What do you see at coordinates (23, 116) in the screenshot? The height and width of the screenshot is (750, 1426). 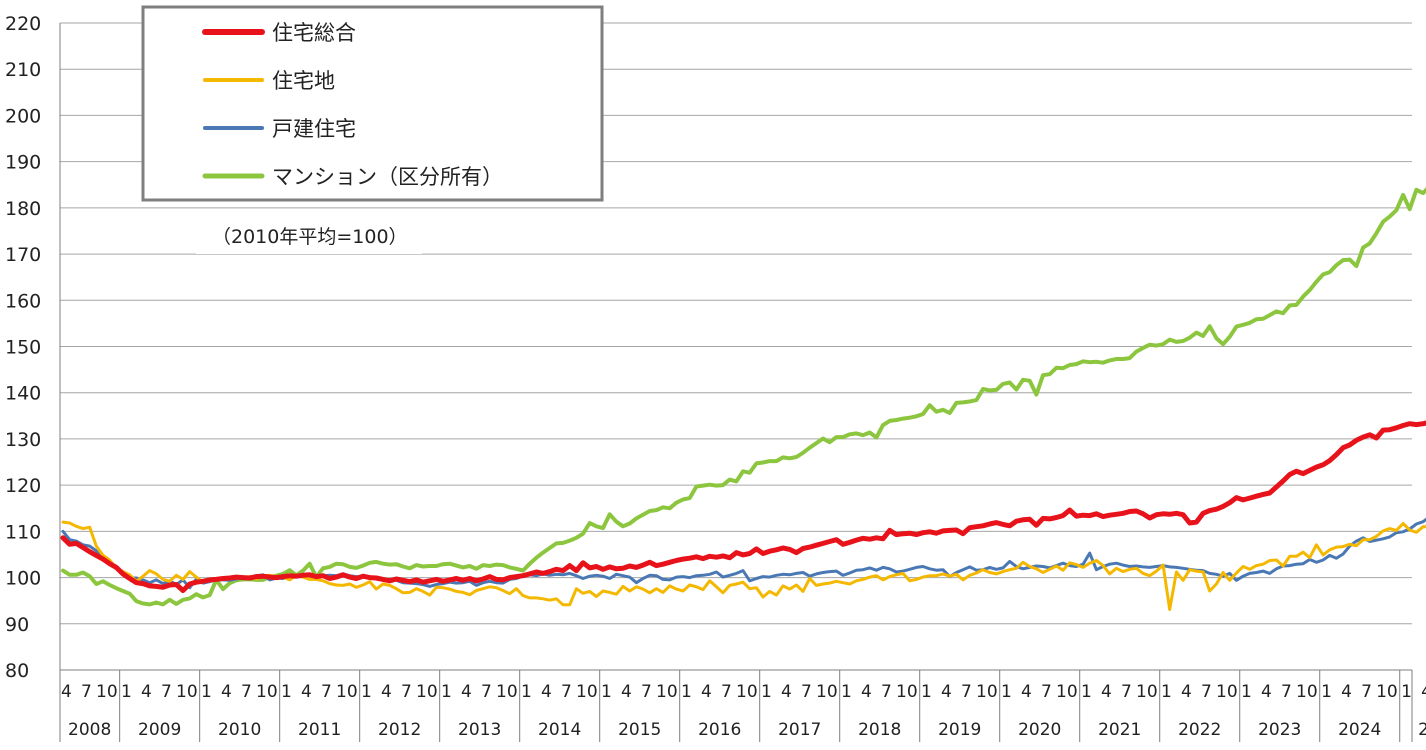 I see `y-tick-label: 200` at bounding box center [23, 116].